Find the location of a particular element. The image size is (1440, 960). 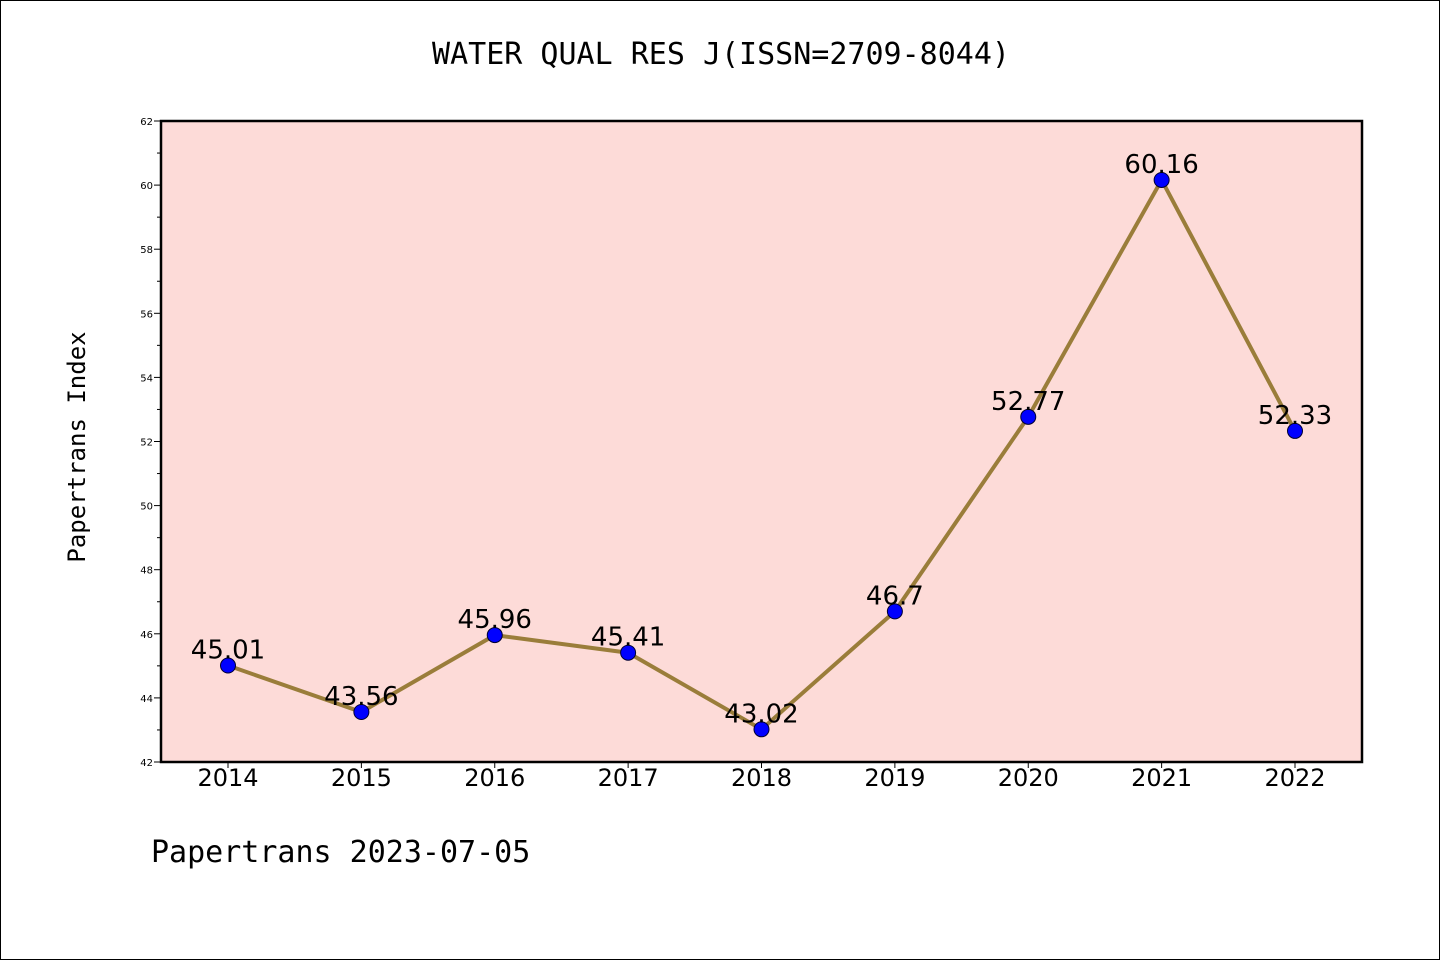

y-tick-label: 46 is located at coordinates (146, 635).